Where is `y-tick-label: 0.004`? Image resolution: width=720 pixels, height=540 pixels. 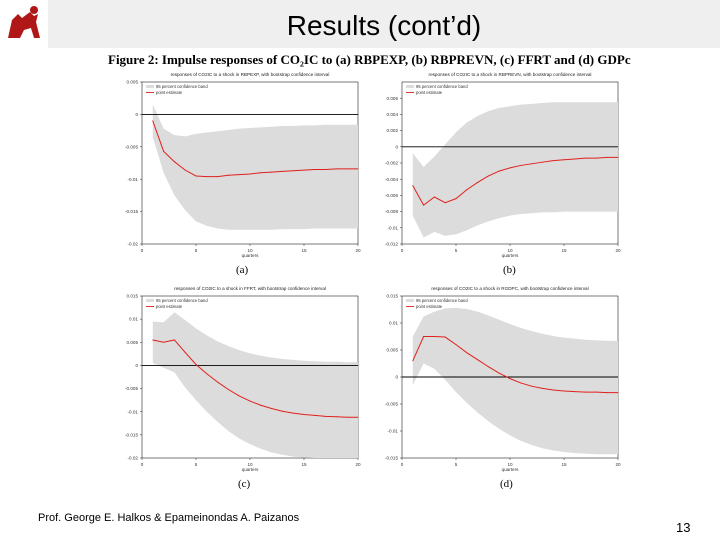 y-tick-label: 0.004 is located at coordinates (393, 114).